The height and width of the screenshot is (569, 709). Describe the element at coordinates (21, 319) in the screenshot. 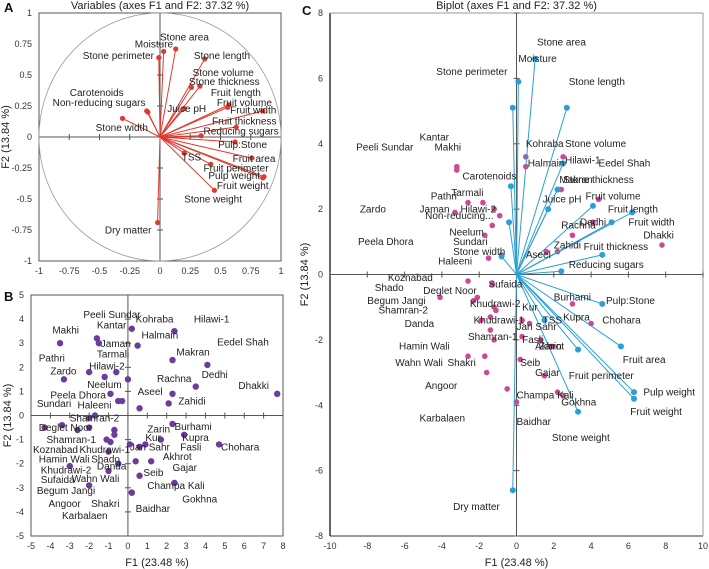

I see `y-tick-label: 4` at that location.